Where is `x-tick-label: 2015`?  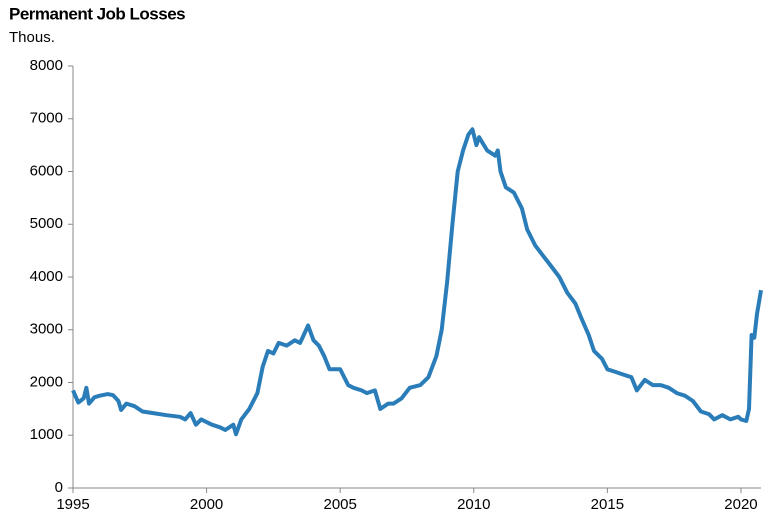 x-tick-label: 2015 is located at coordinates (607, 504).